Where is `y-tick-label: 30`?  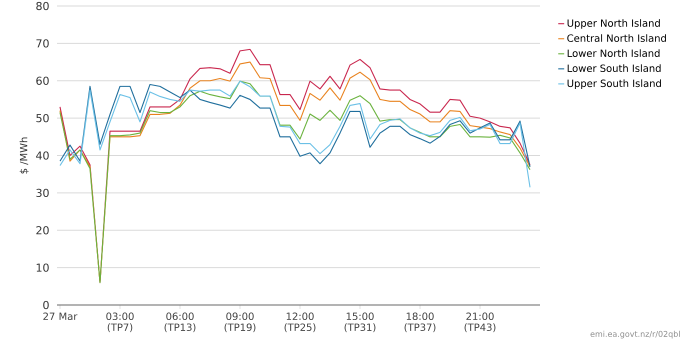
y-tick-label: 30 is located at coordinates (42, 193).